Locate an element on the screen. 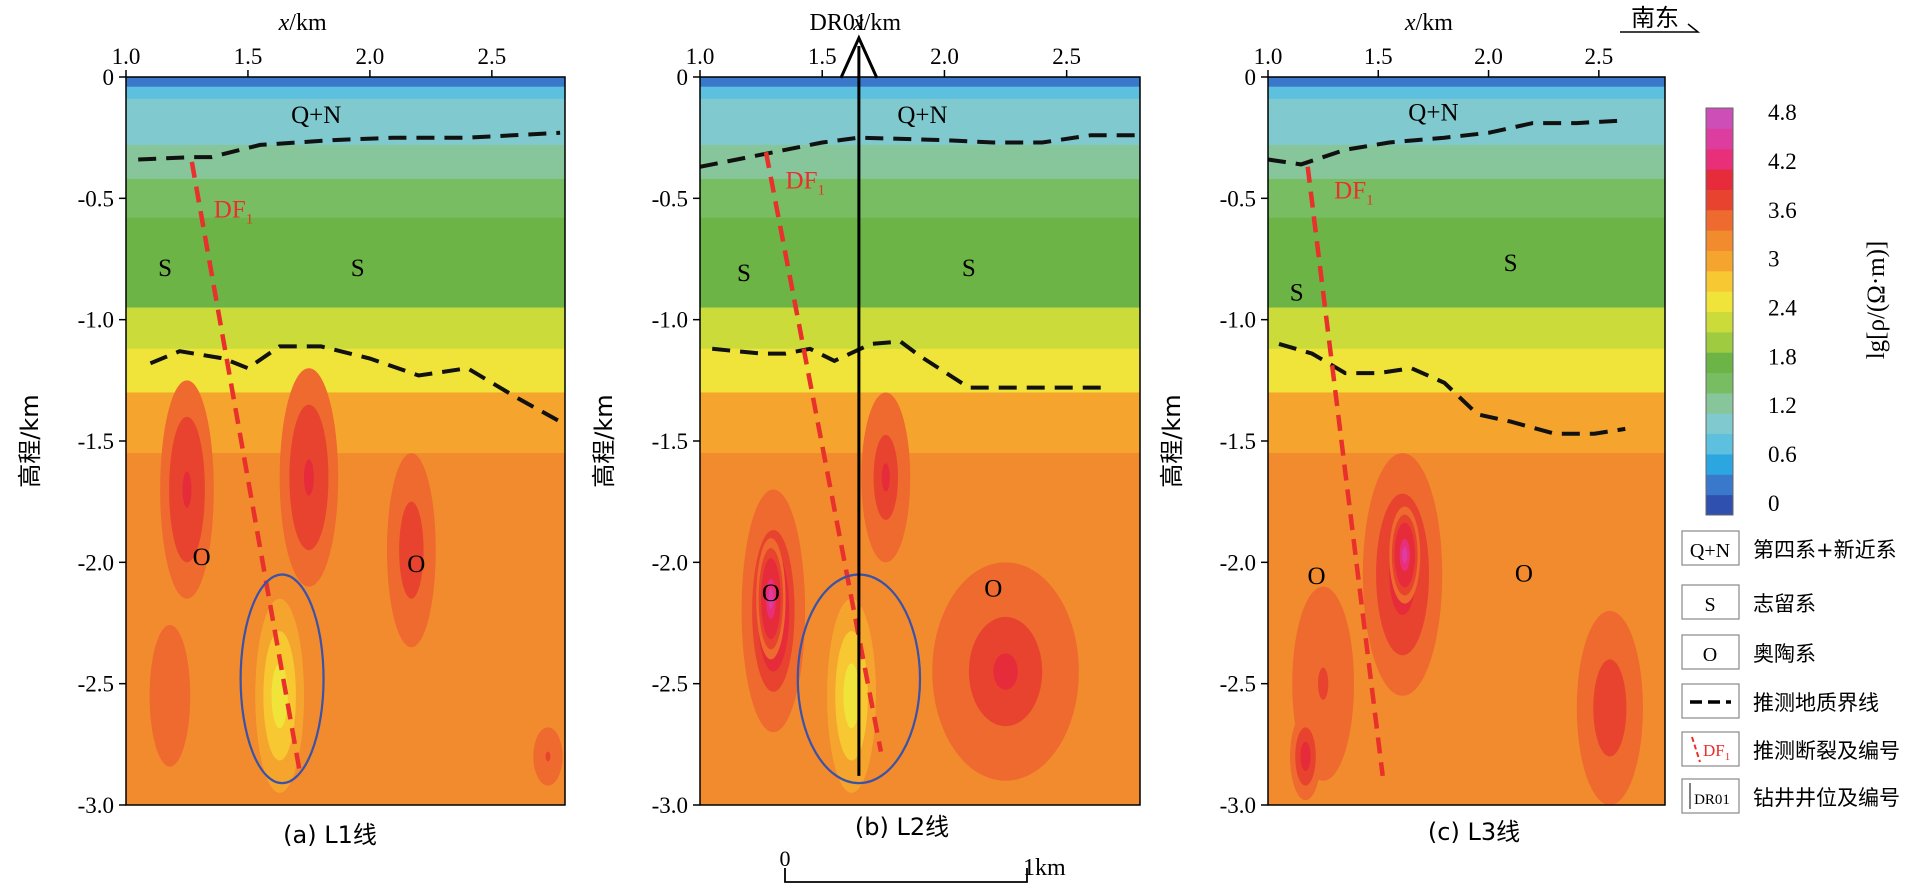 This screenshot has width=1925, height=895. scale-bar: 0 1km is located at coordinates (923, 864).